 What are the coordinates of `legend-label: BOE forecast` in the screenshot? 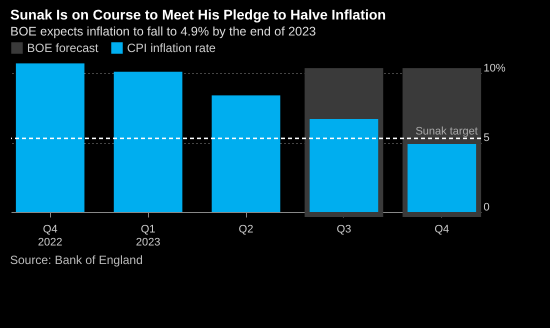 It's located at (63, 48).